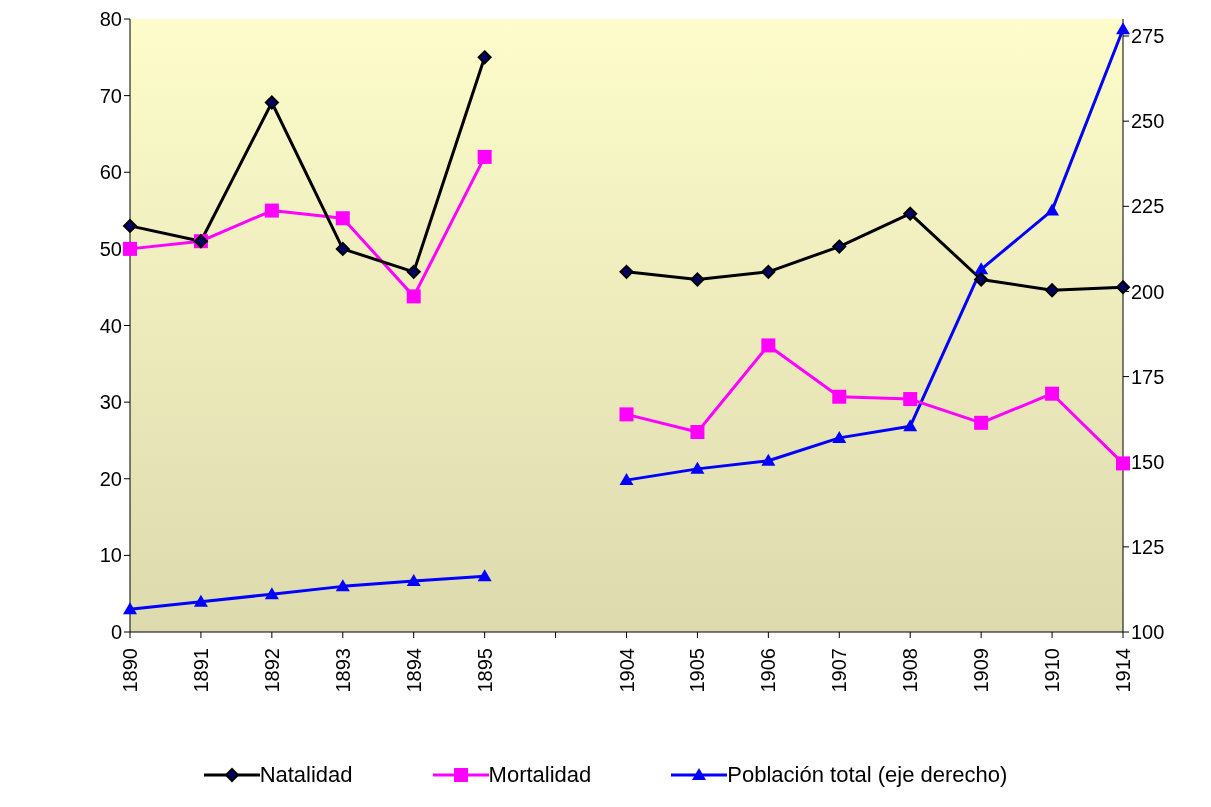  What do you see at coordinates (981, 670) in the screenshot?
I see `x-tick-label: 1909` at bounding box center [981, 670].